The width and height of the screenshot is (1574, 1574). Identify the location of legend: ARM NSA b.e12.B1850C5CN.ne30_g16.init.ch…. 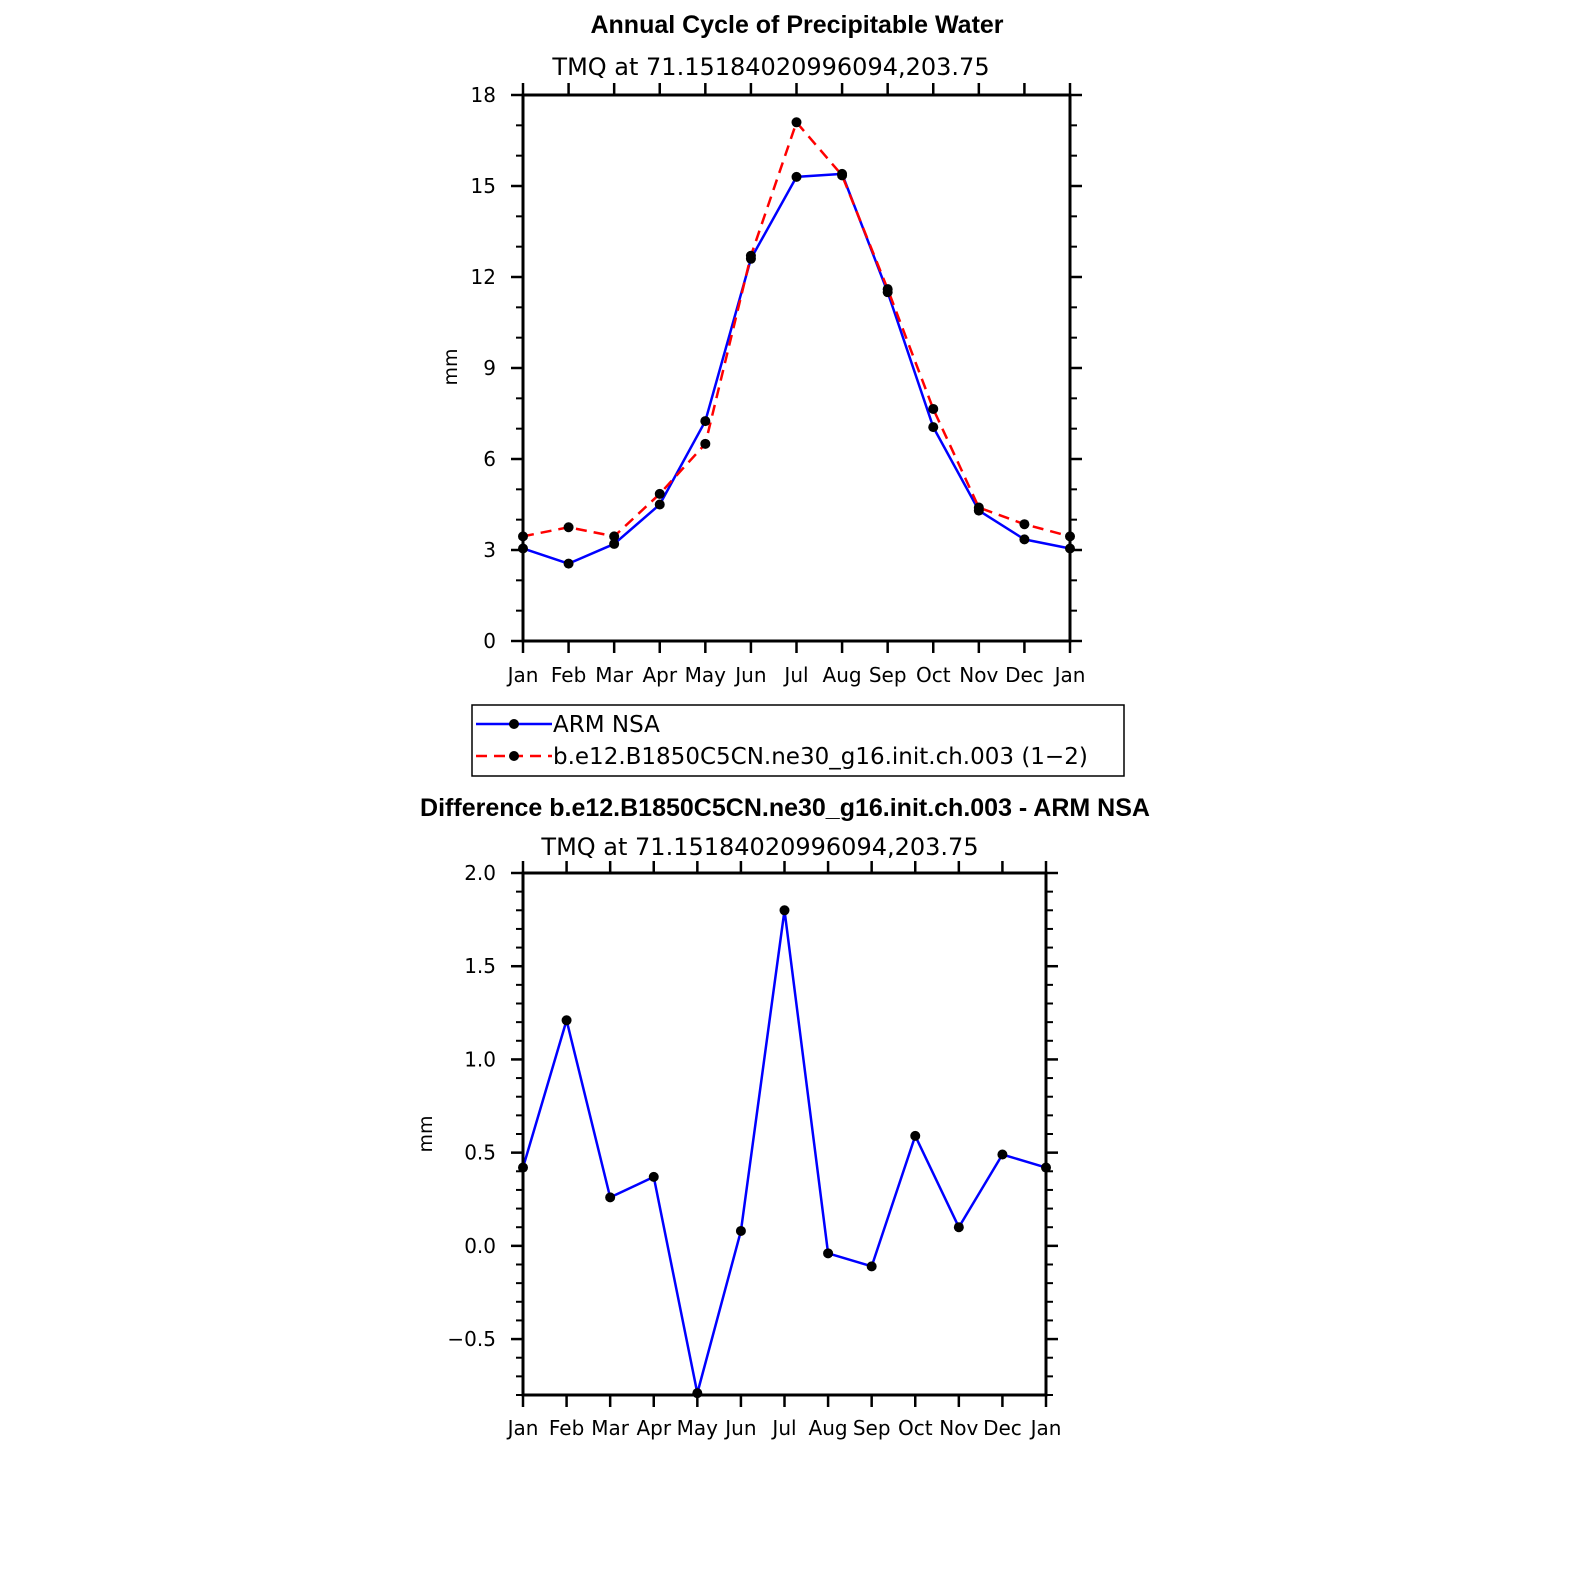
(798, 740).